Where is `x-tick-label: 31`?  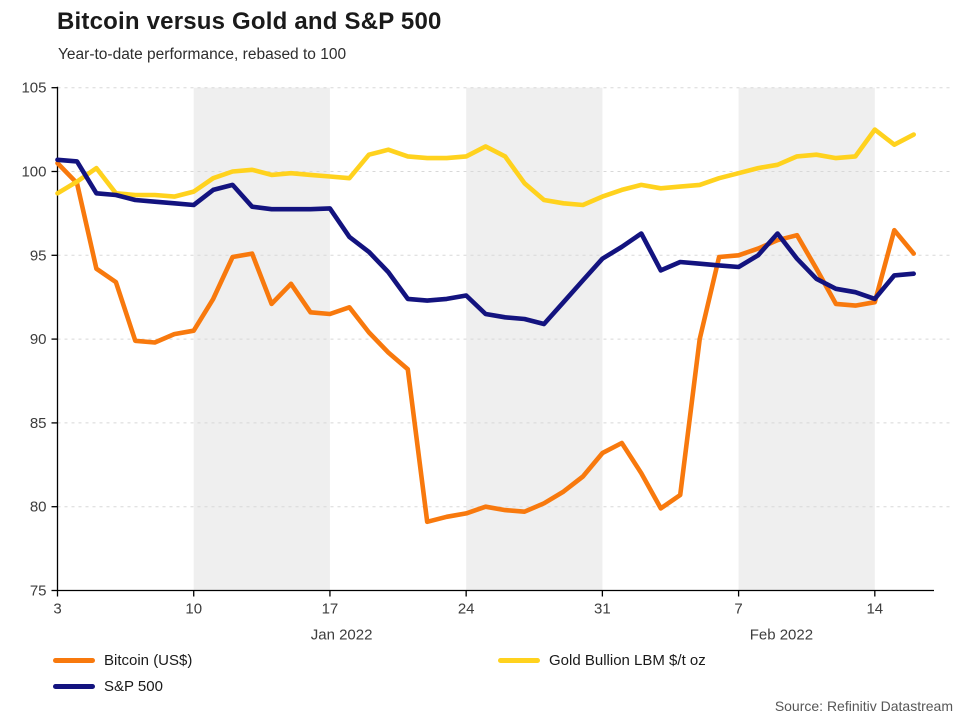 x-tick-label: 31 is located at coordinates (602, 609).